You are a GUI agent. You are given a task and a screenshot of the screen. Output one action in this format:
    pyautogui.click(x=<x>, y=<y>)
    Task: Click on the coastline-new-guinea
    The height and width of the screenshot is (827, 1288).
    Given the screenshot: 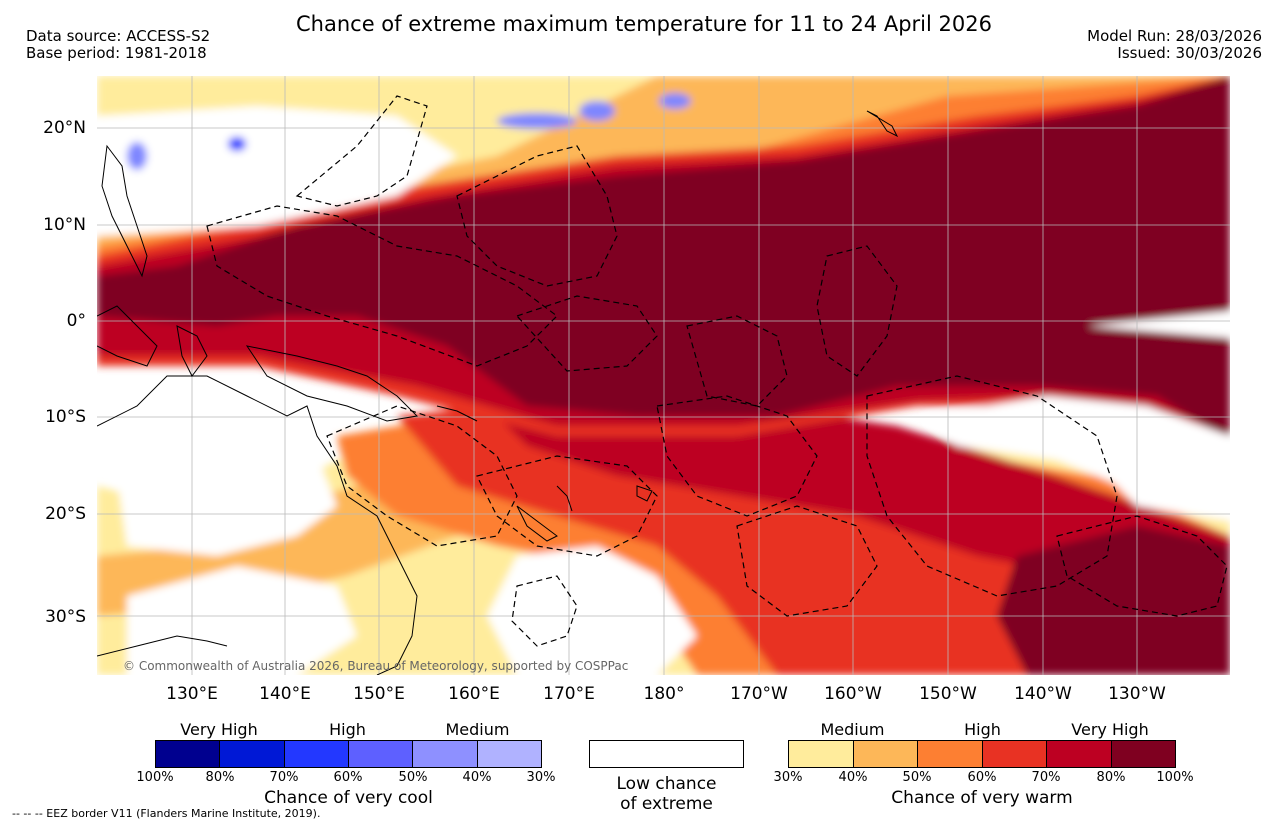 What is the action you would take?
    pyautogui.click(x=332, y=383)
    